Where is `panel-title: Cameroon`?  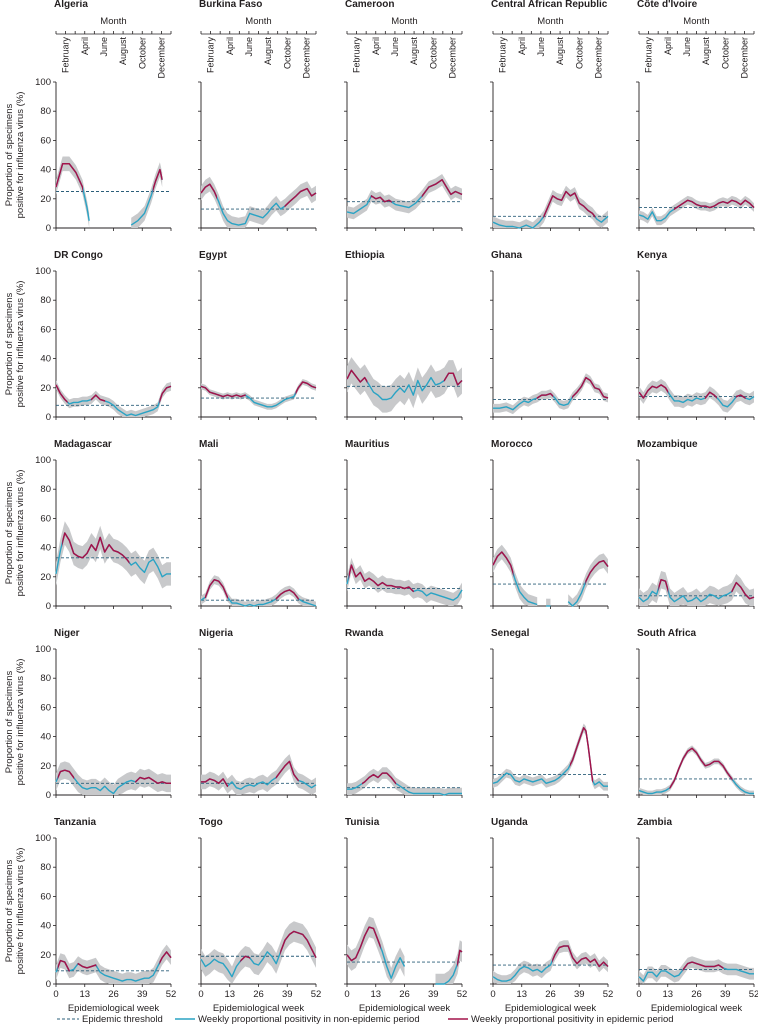
panel-title: Cameroon is located at coordinates (369, 5).